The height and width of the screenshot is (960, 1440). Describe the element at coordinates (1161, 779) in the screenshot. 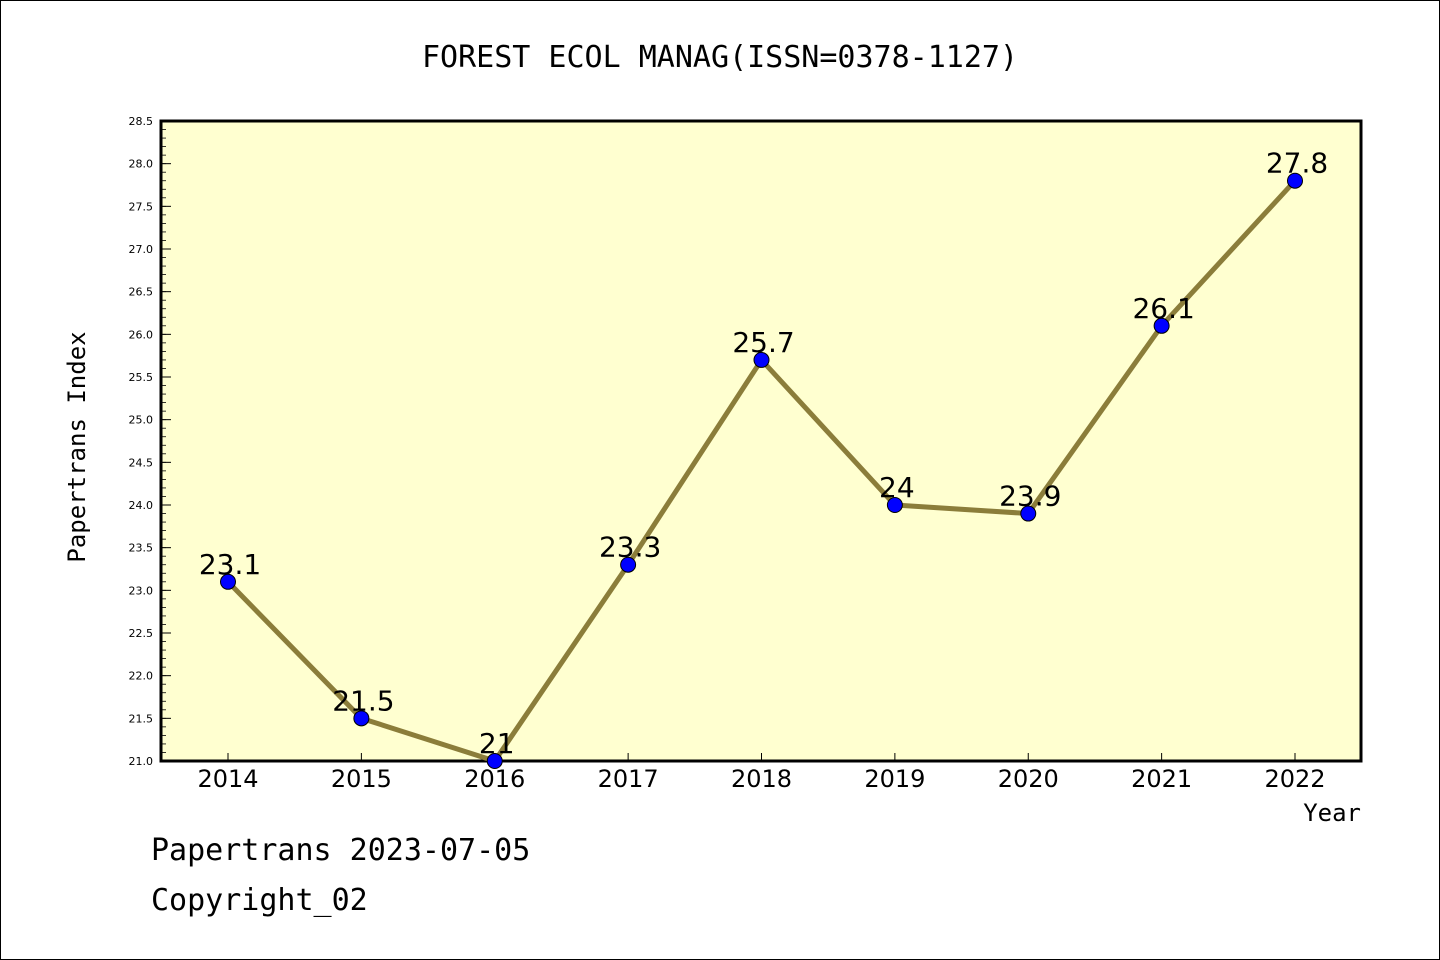

I see `x-tick-label: 2021` at that location.